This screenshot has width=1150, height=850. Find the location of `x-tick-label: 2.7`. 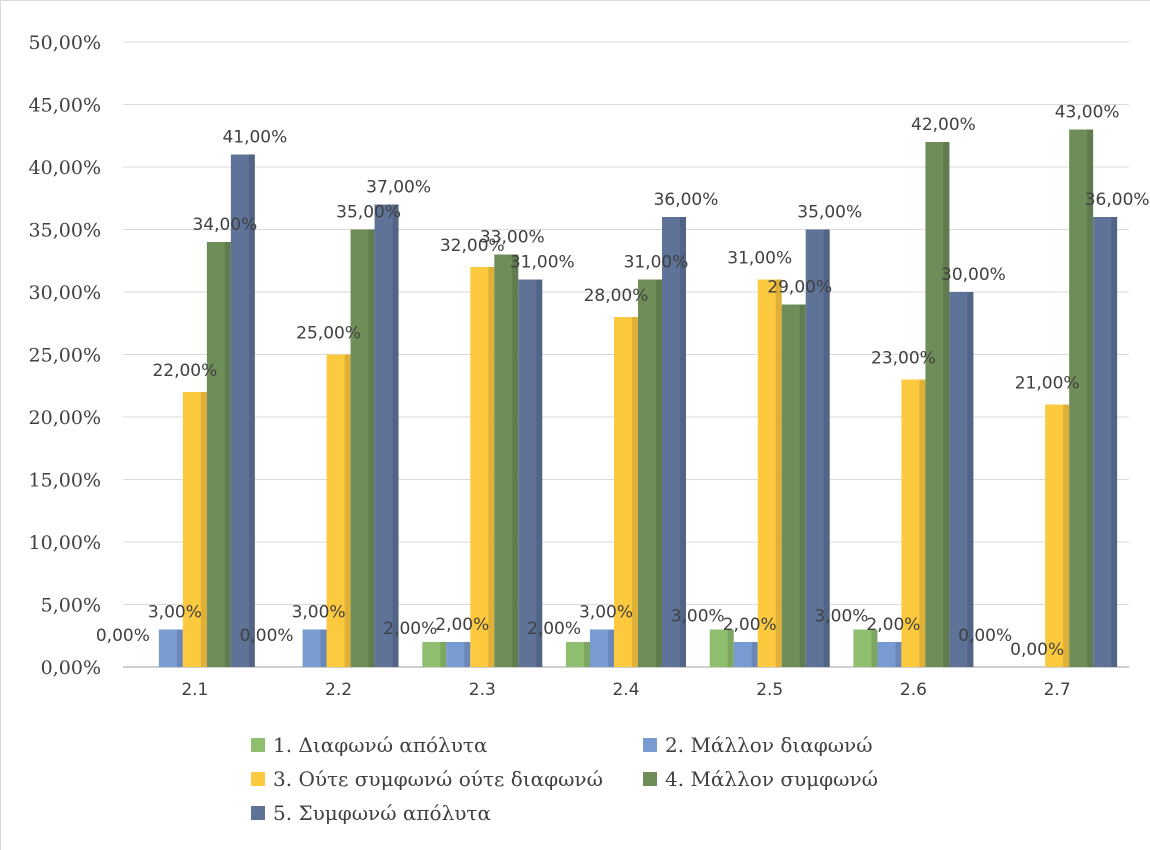

x-tick-label: 2.7 is located at coordinates (1057, 690).